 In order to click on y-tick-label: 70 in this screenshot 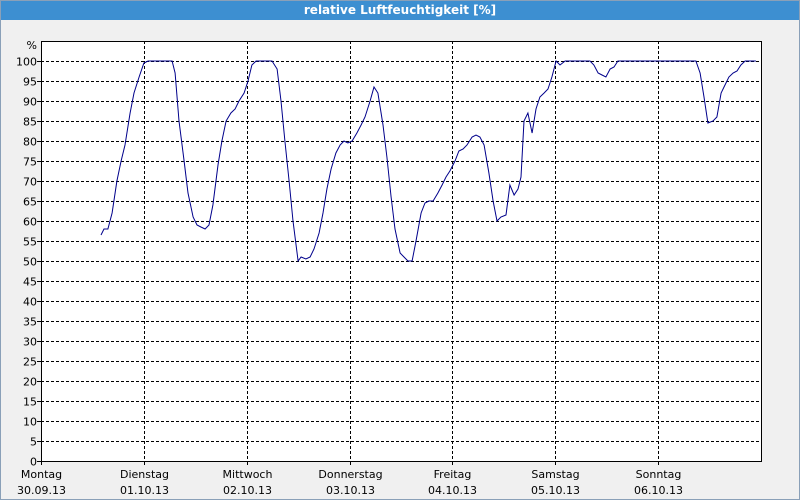, I will do `click(30, 182)`.